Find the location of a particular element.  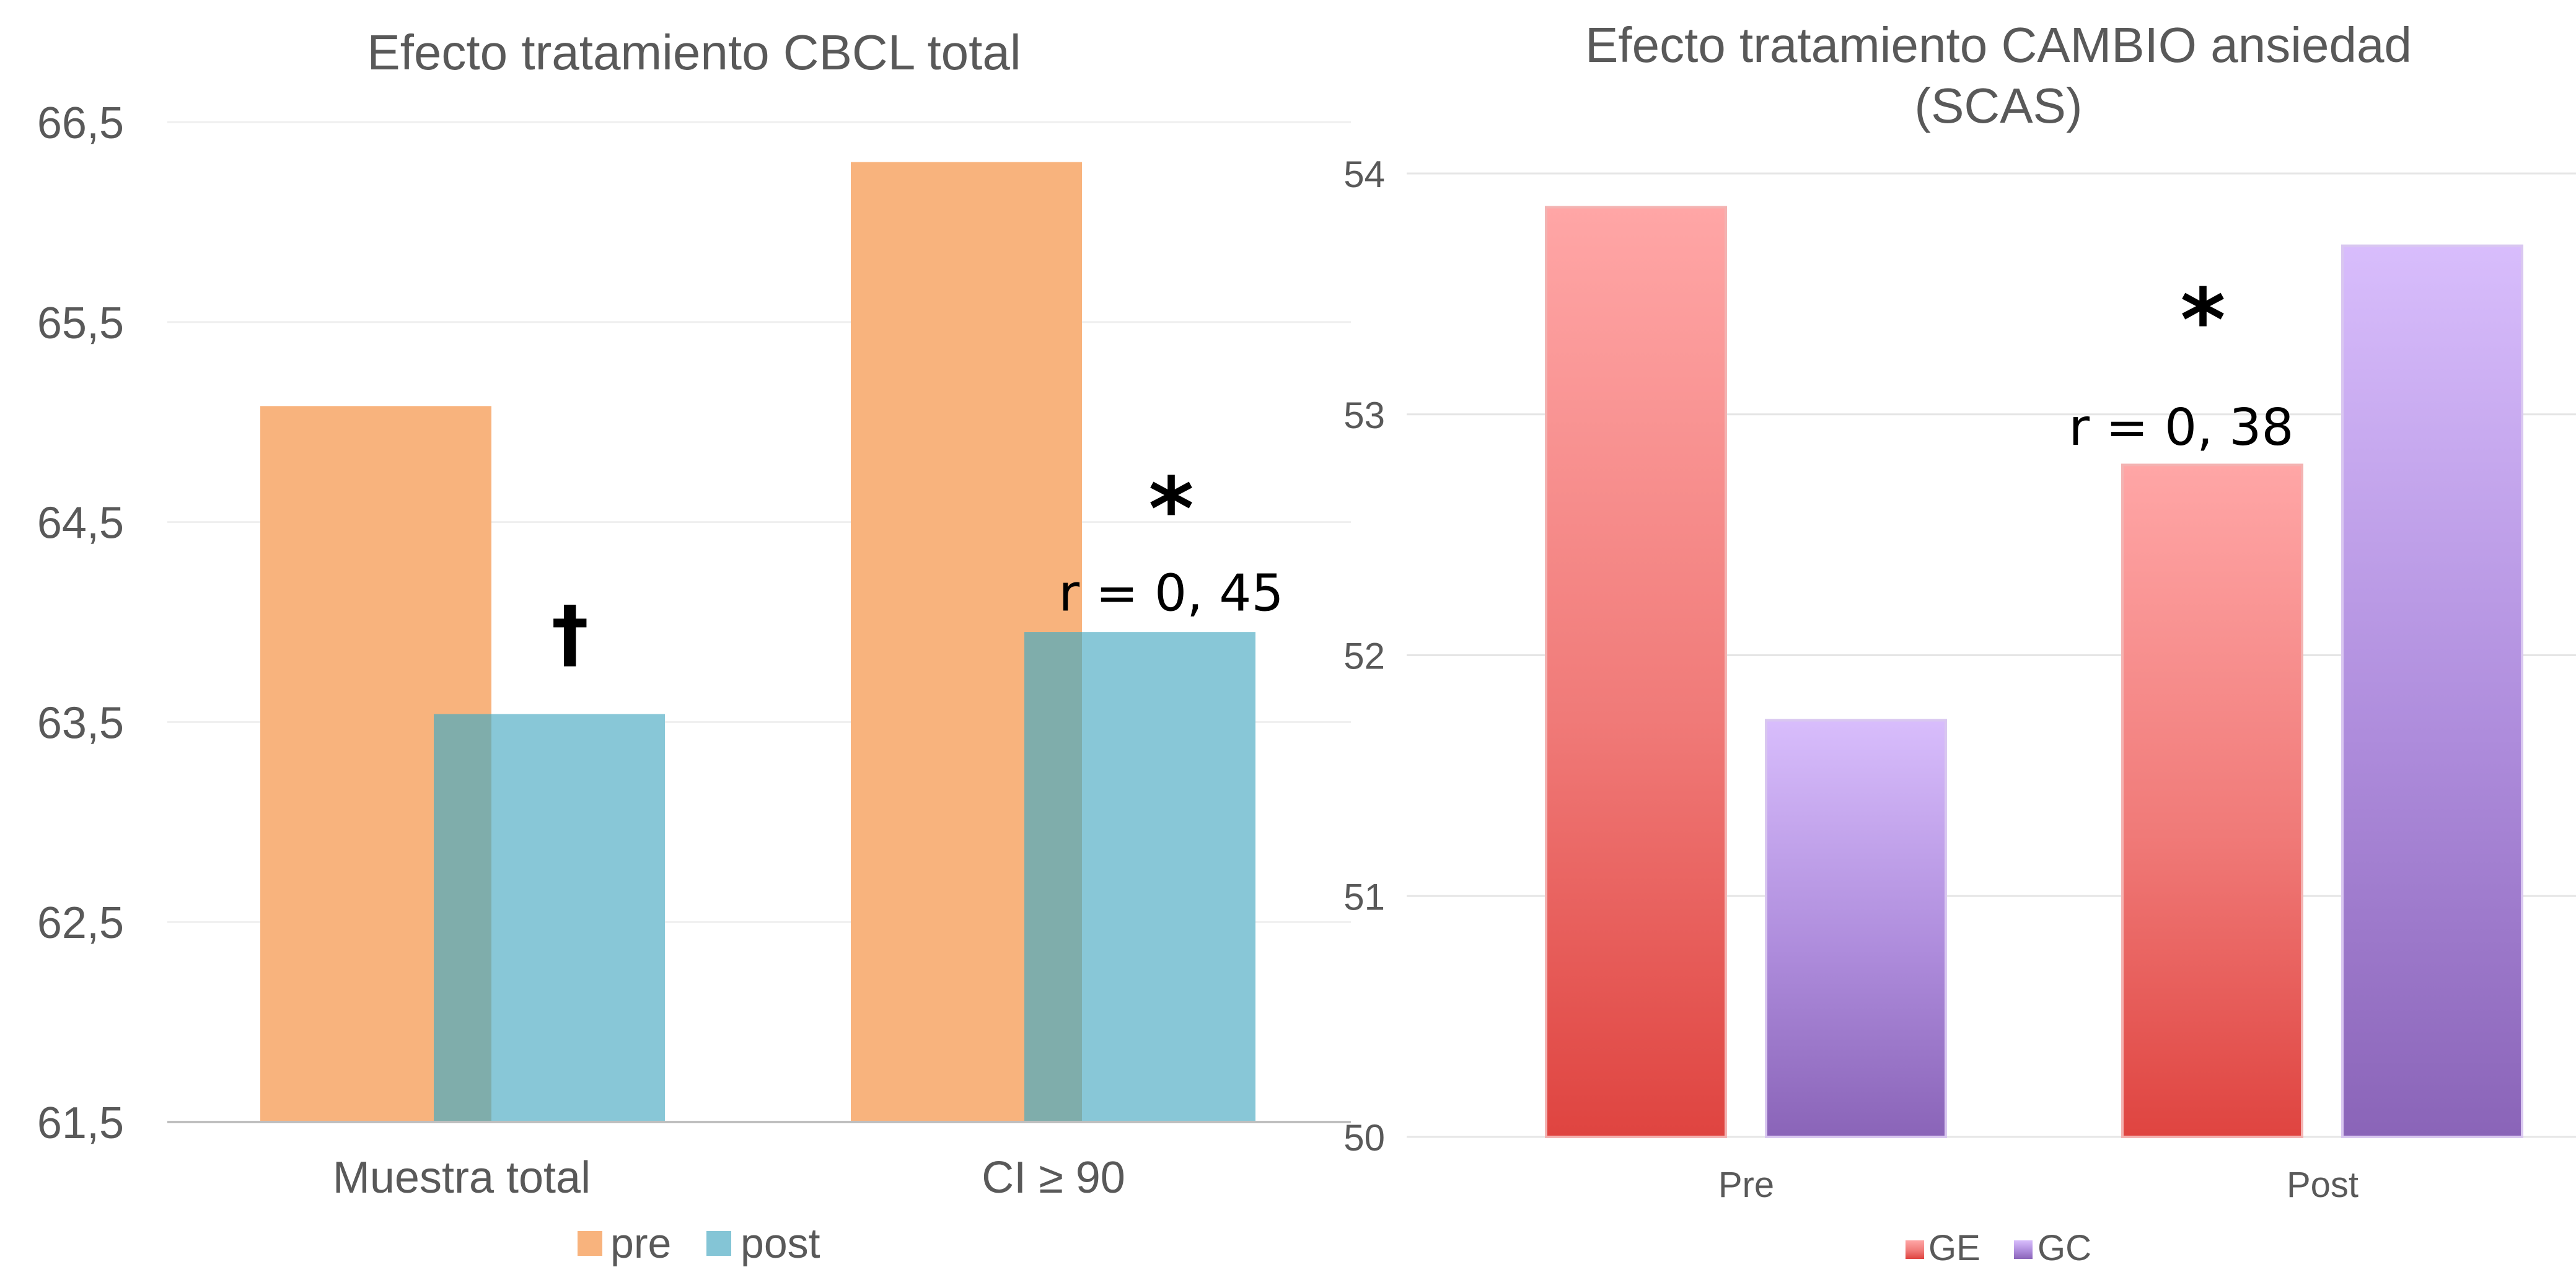

chart2-annotation: * is located at coordinates (2203, 320).